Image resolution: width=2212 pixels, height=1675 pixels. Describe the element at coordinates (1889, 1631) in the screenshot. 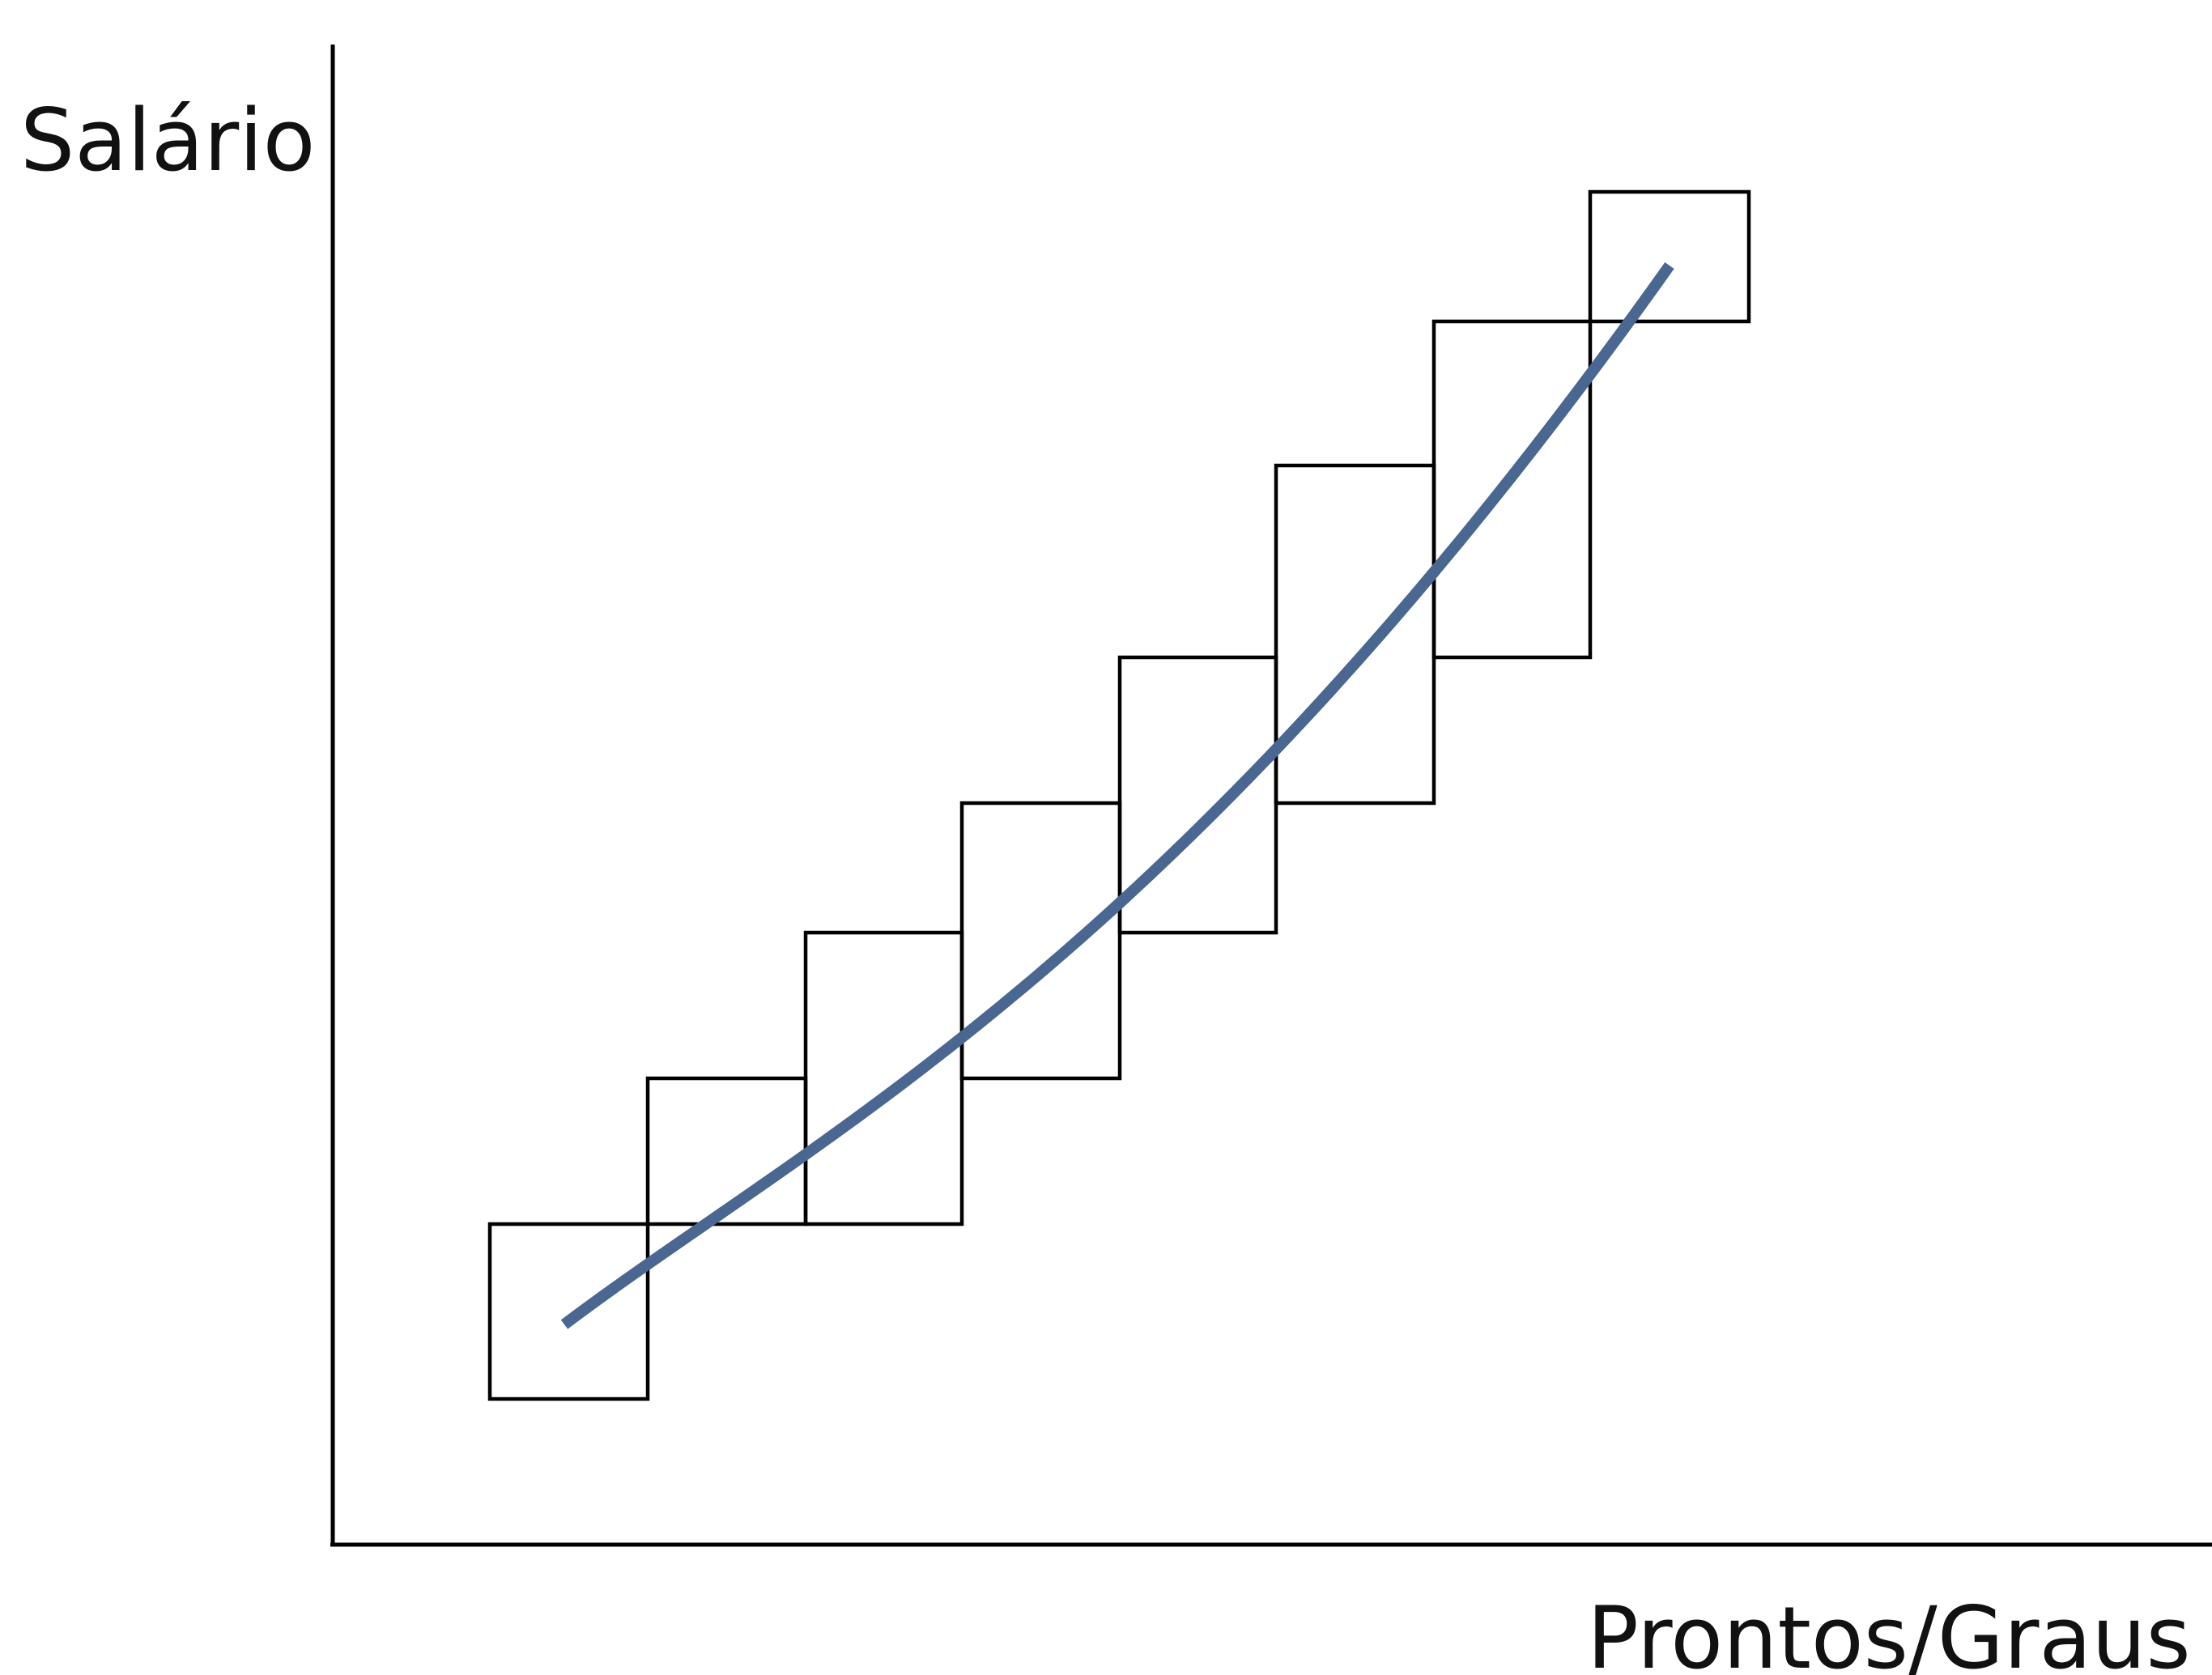

I see `x-axis-label: Prontos/Graus` at that location.